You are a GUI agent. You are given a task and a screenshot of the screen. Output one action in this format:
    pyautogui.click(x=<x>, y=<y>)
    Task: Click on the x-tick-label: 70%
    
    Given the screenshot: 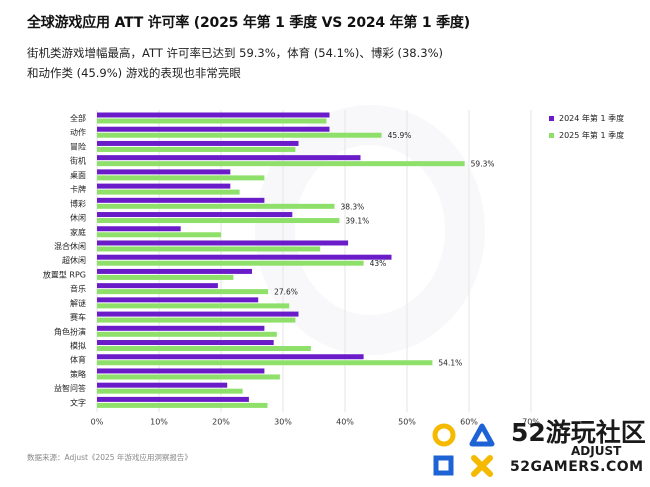 What is the action you would take?
    pyautogui.click(x=531, y=421)
    